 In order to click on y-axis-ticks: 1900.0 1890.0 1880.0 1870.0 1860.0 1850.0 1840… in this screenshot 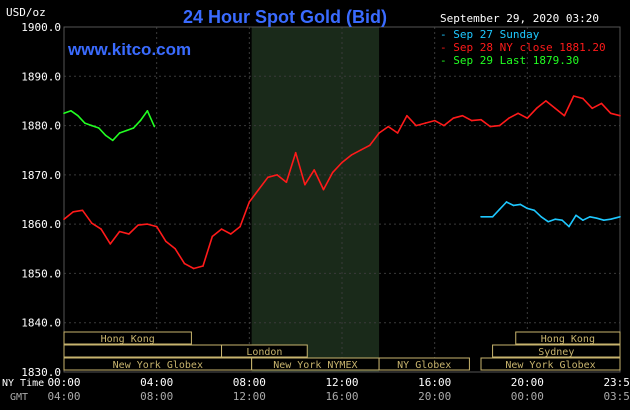, I will do `click(41, 200)`.